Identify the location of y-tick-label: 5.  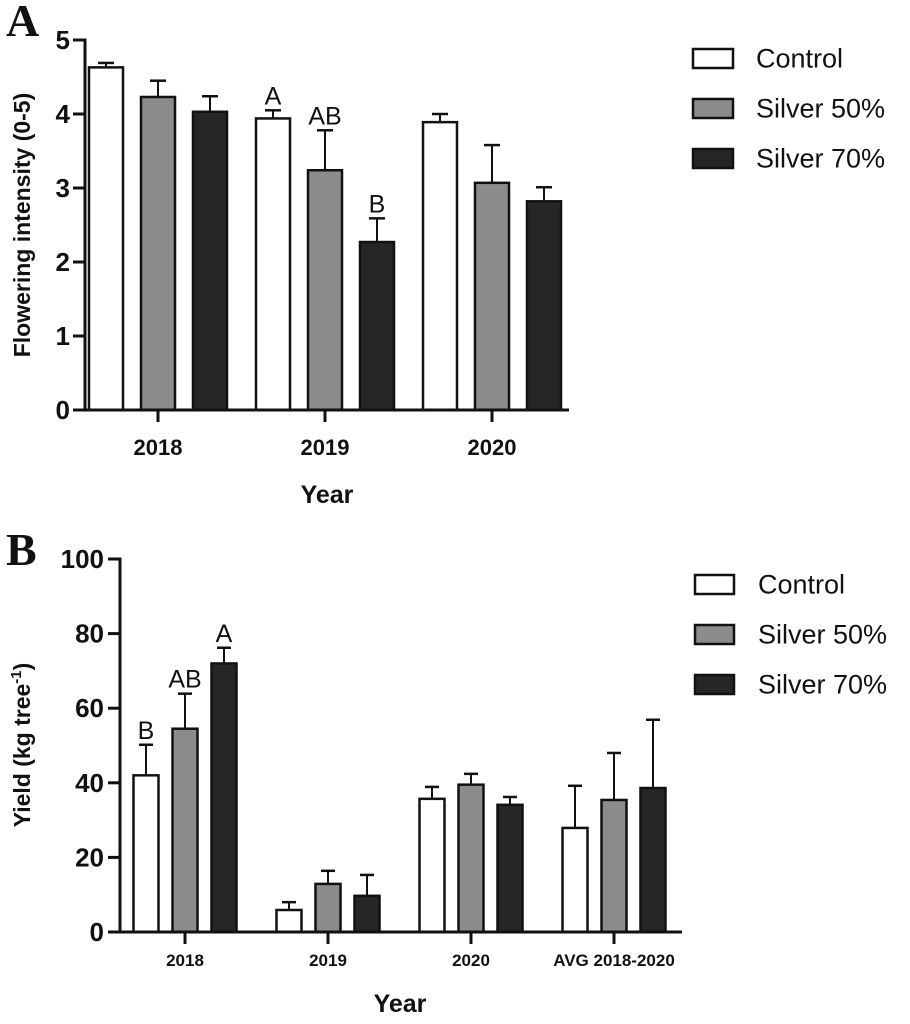
(63, 40).